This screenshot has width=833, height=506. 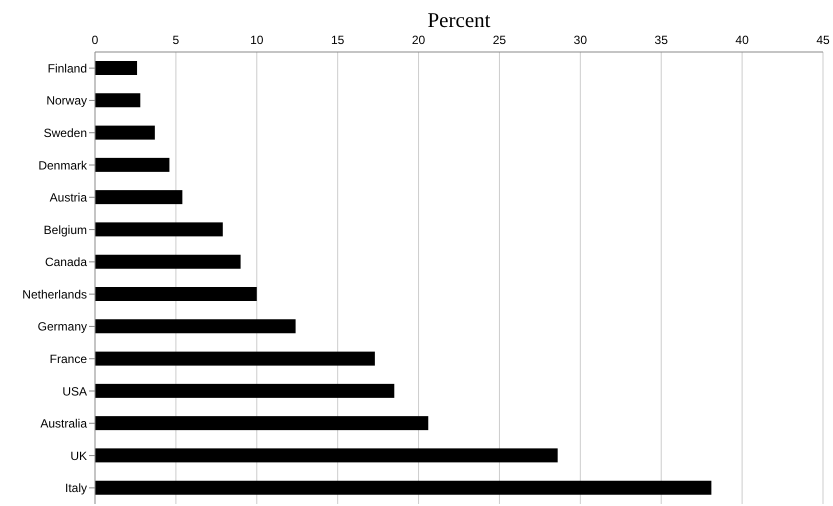 I want to click on x-tick-label: 25, so click(x=499, y=40).